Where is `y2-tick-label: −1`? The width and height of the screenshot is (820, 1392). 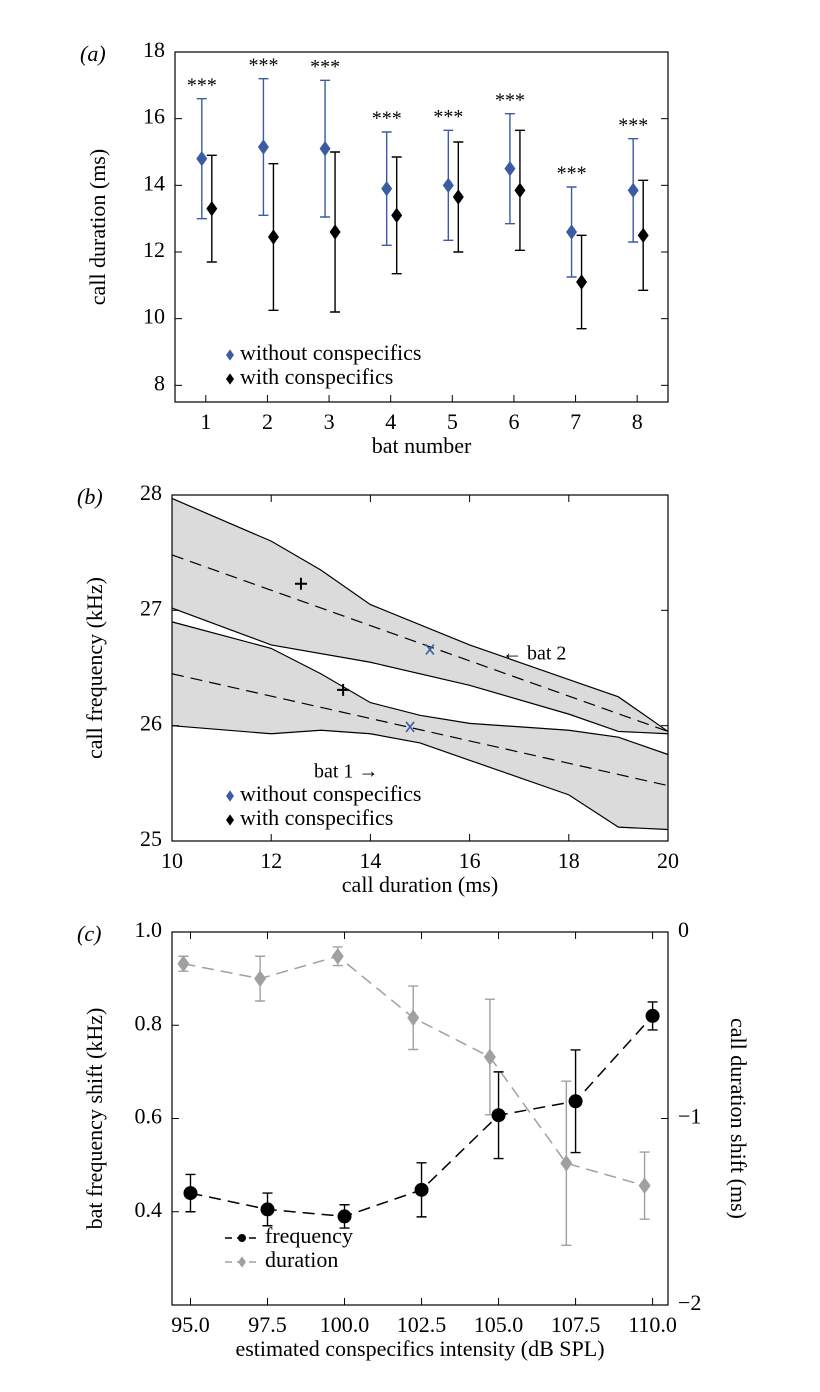 y2-tick-label: −1 is located at coordinates (689, 1116).